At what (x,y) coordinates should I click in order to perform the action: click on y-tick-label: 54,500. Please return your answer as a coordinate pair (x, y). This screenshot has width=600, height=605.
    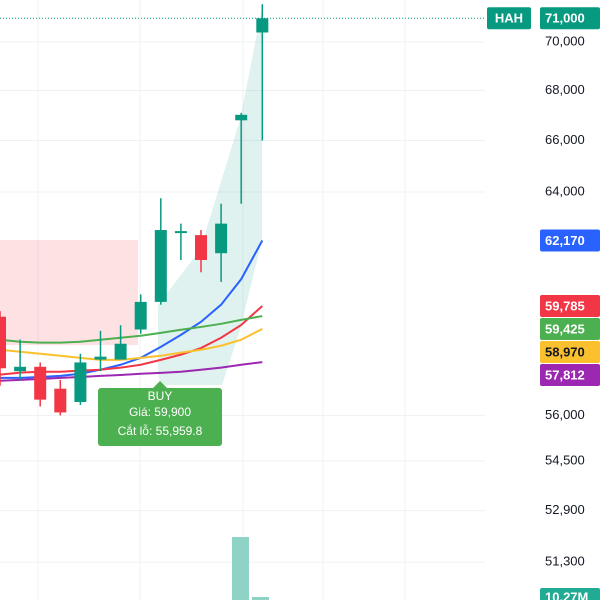
    Looking at the image, I should click on (565, 459).